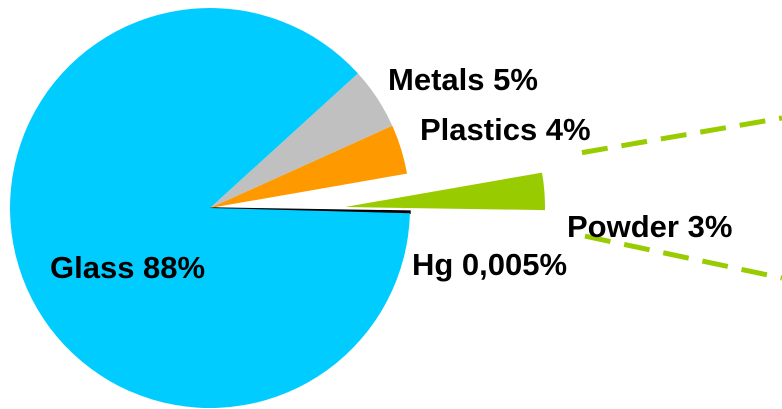  I want to click on slice-label-plastics: Plastics 4%, so click(505, 129).